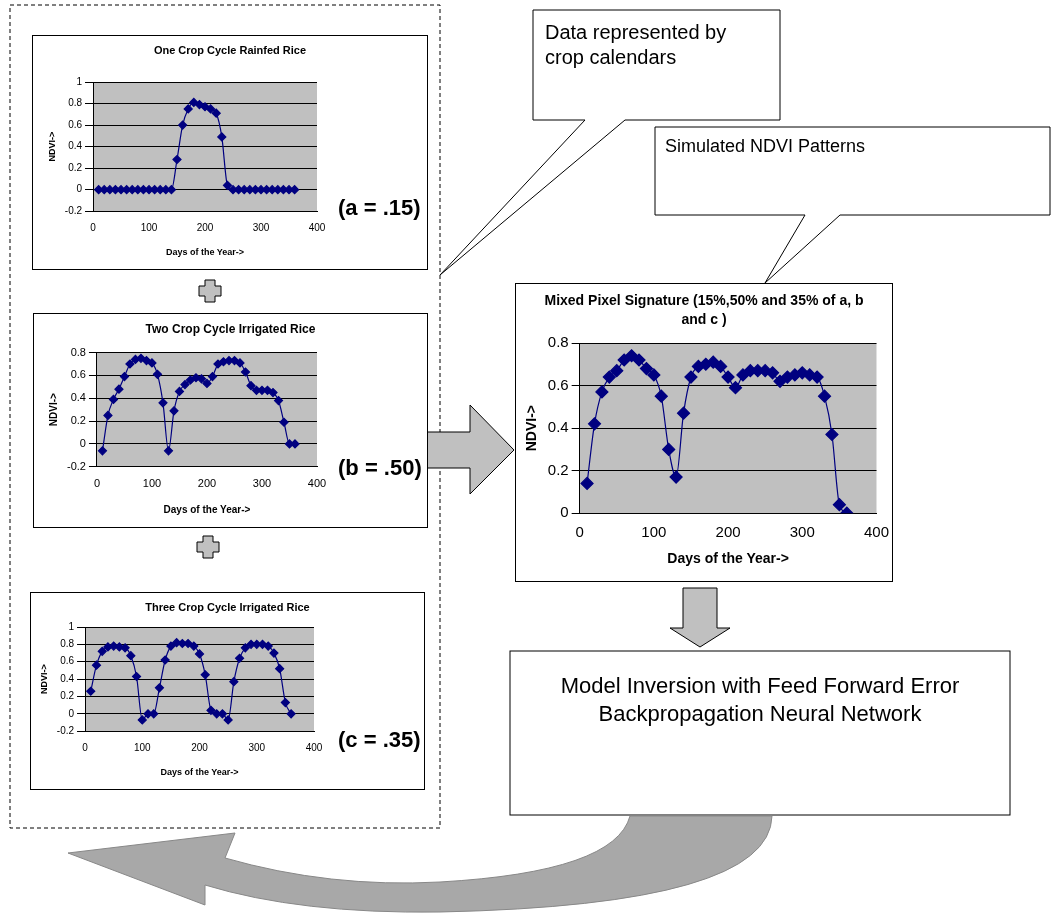 The image size is (1055, 915). Describe the element at coordinates (379, 208) in the screenshot. I see `text: (a = .15)` at that location.